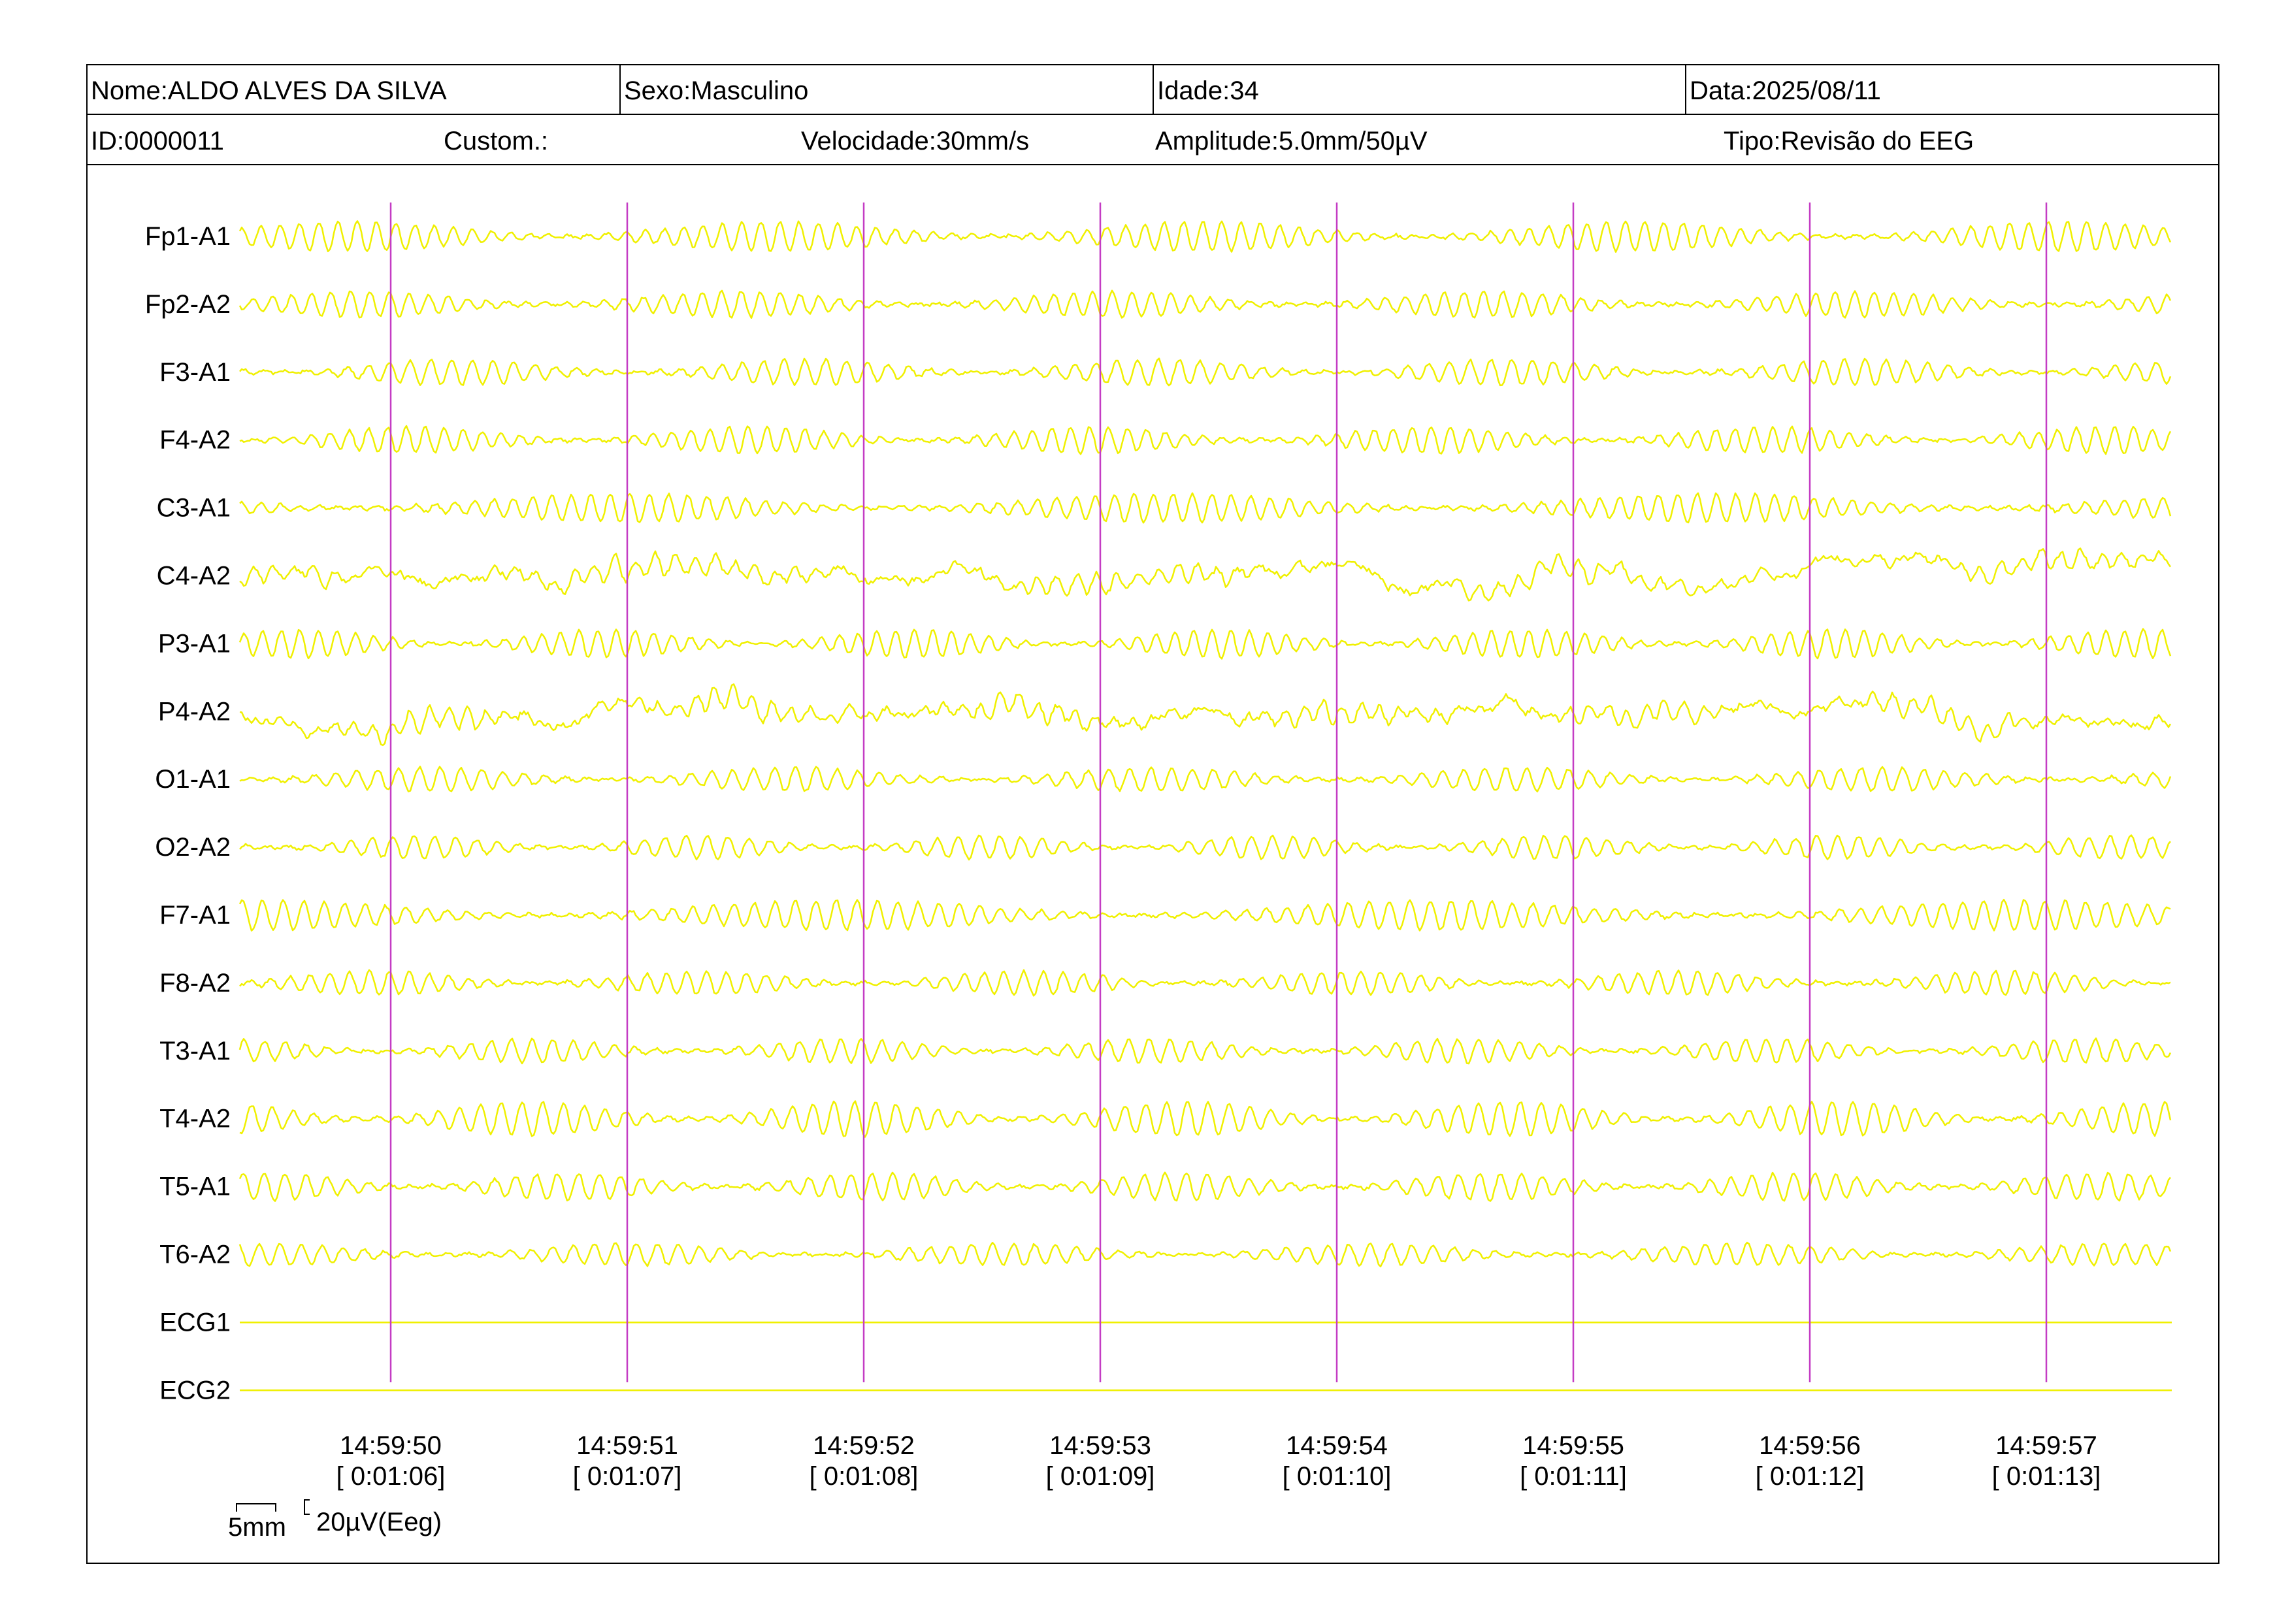 The height and width of the screenshot is (1624, 2292). What do you see at coordinates (193, 779) in the screenshot?
I see `channel-label: O1-A1` at bounding box center [193, 779].